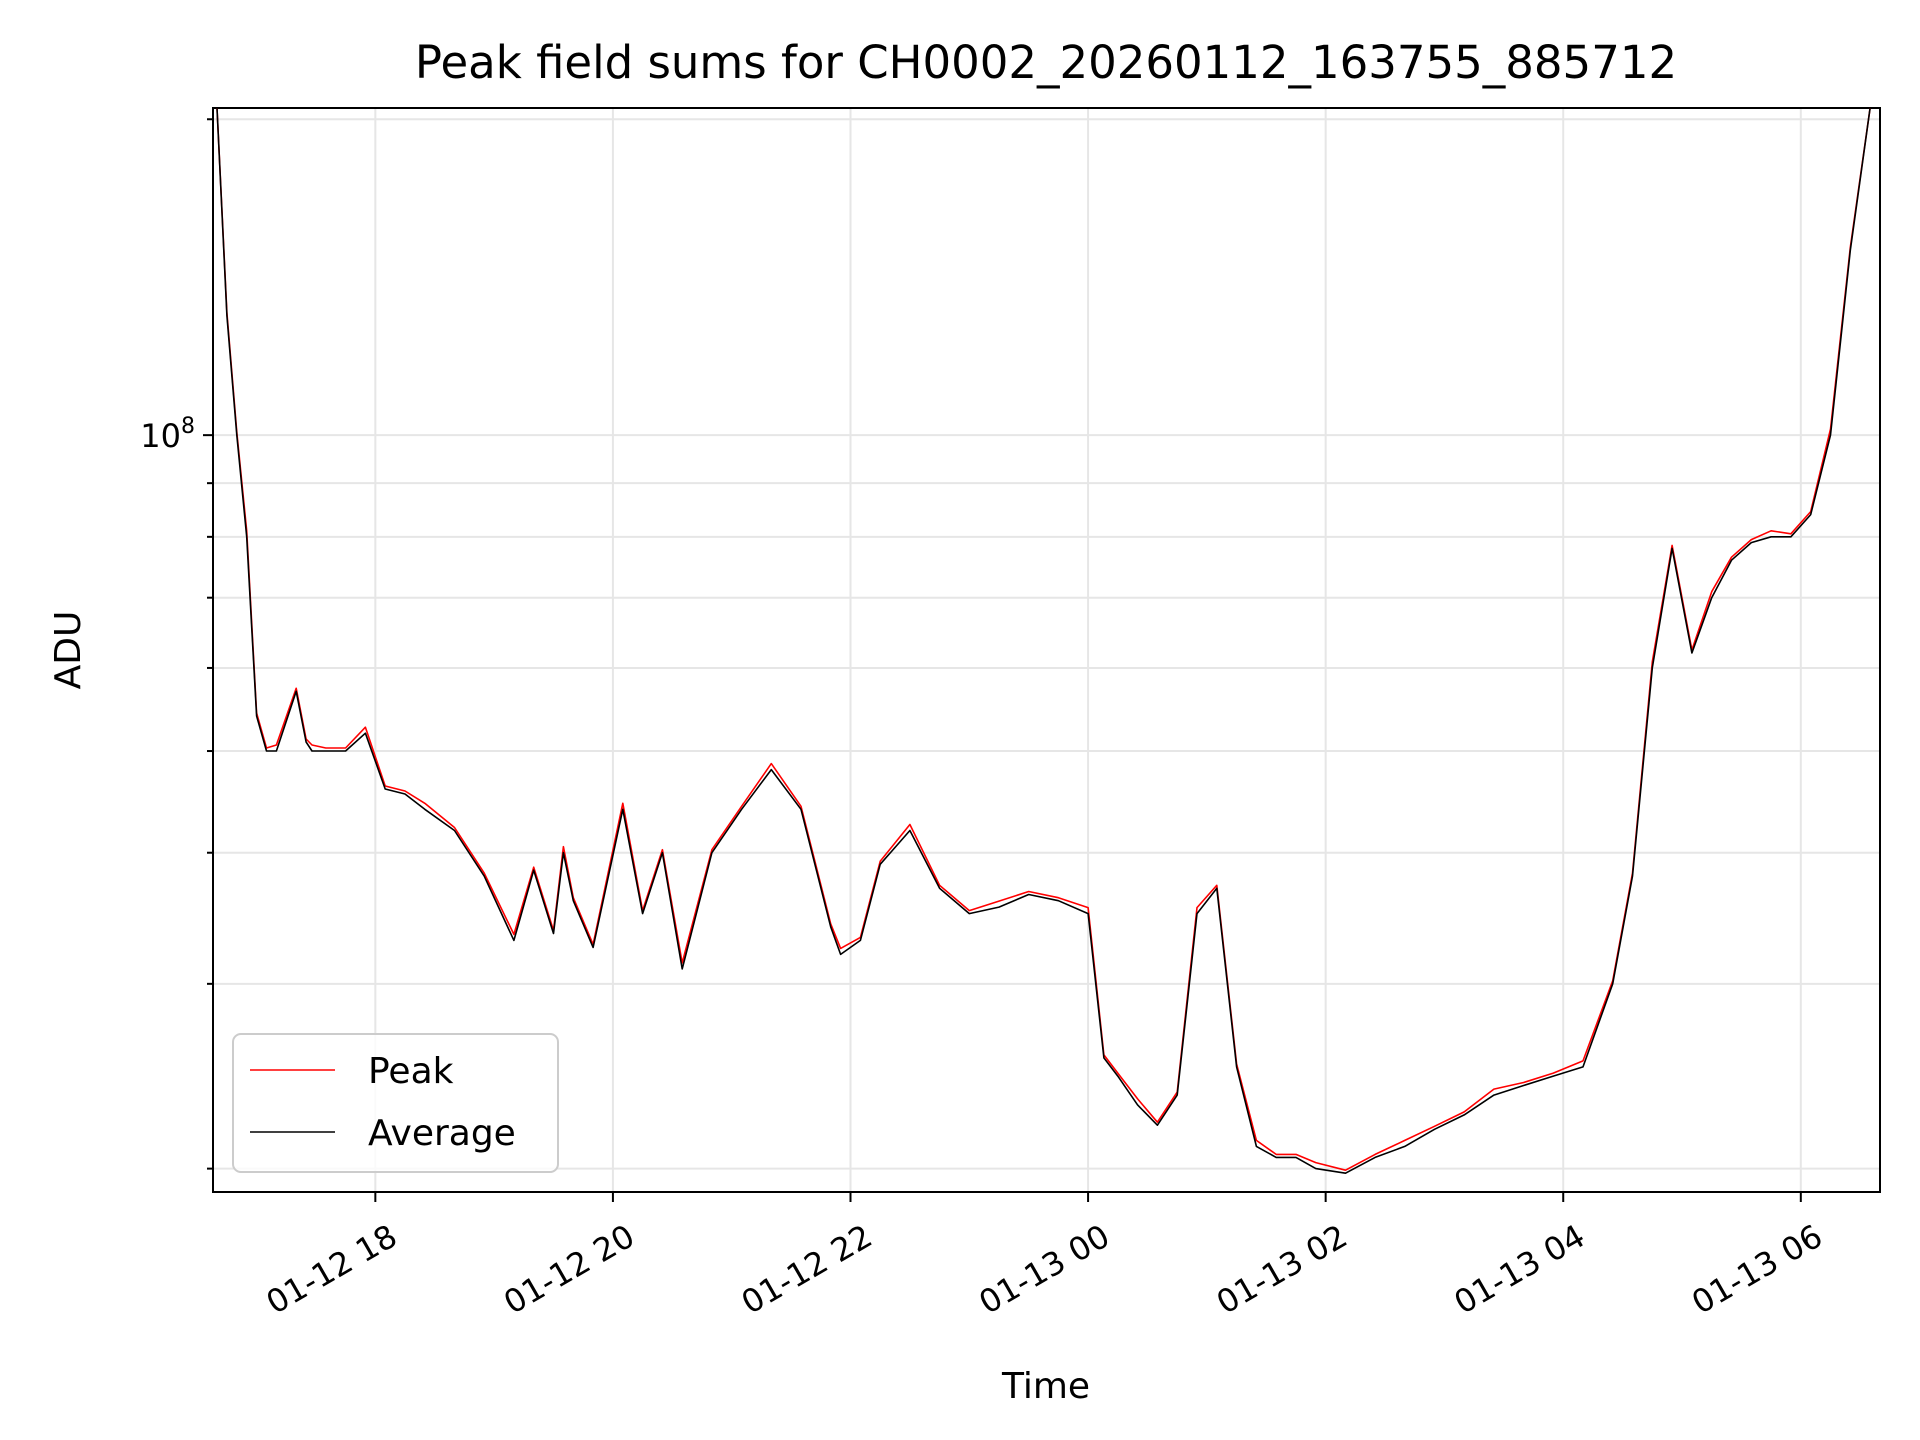  I want to click on legend-label-average: Average, so click(442, 1133).